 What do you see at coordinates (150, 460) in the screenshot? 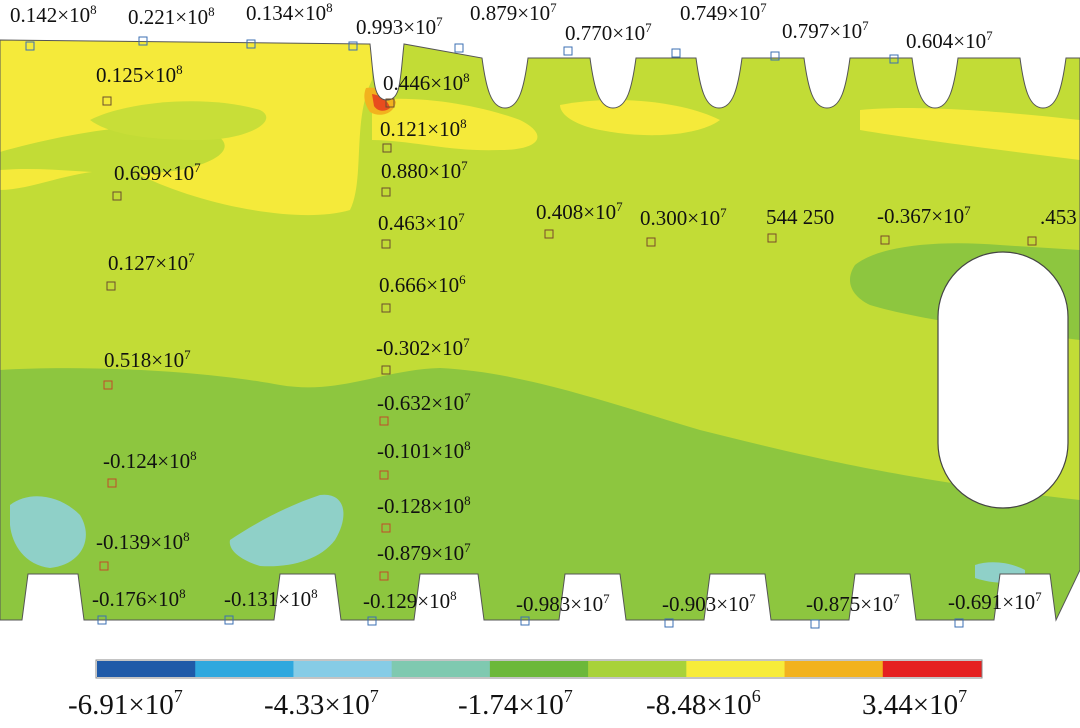
I see `value-label: -0.124×10⁸` at bounding box center [150, 460].